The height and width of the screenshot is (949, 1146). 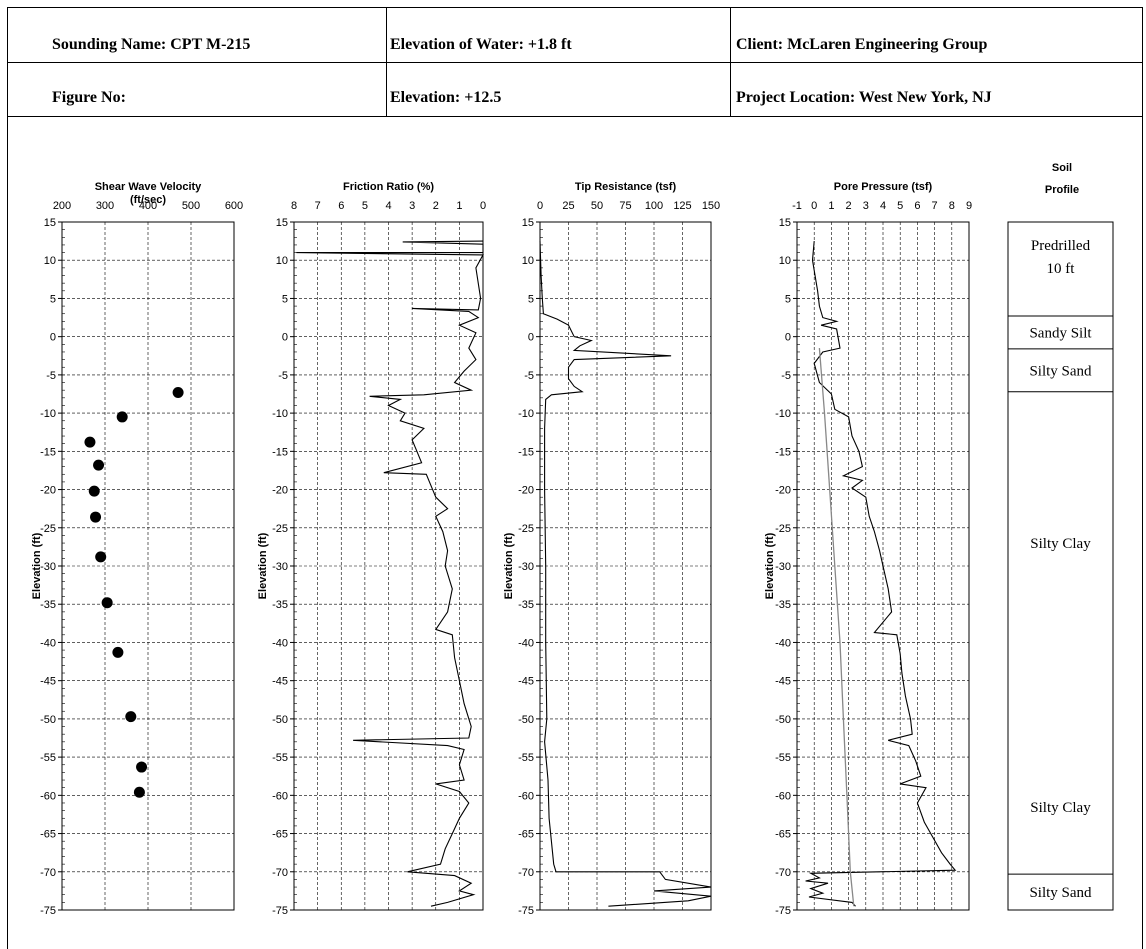 What do you see at coordinates (526, 452) in the screenshot?
I see `y-tick-label: -15` at bounding box center [526, 452].